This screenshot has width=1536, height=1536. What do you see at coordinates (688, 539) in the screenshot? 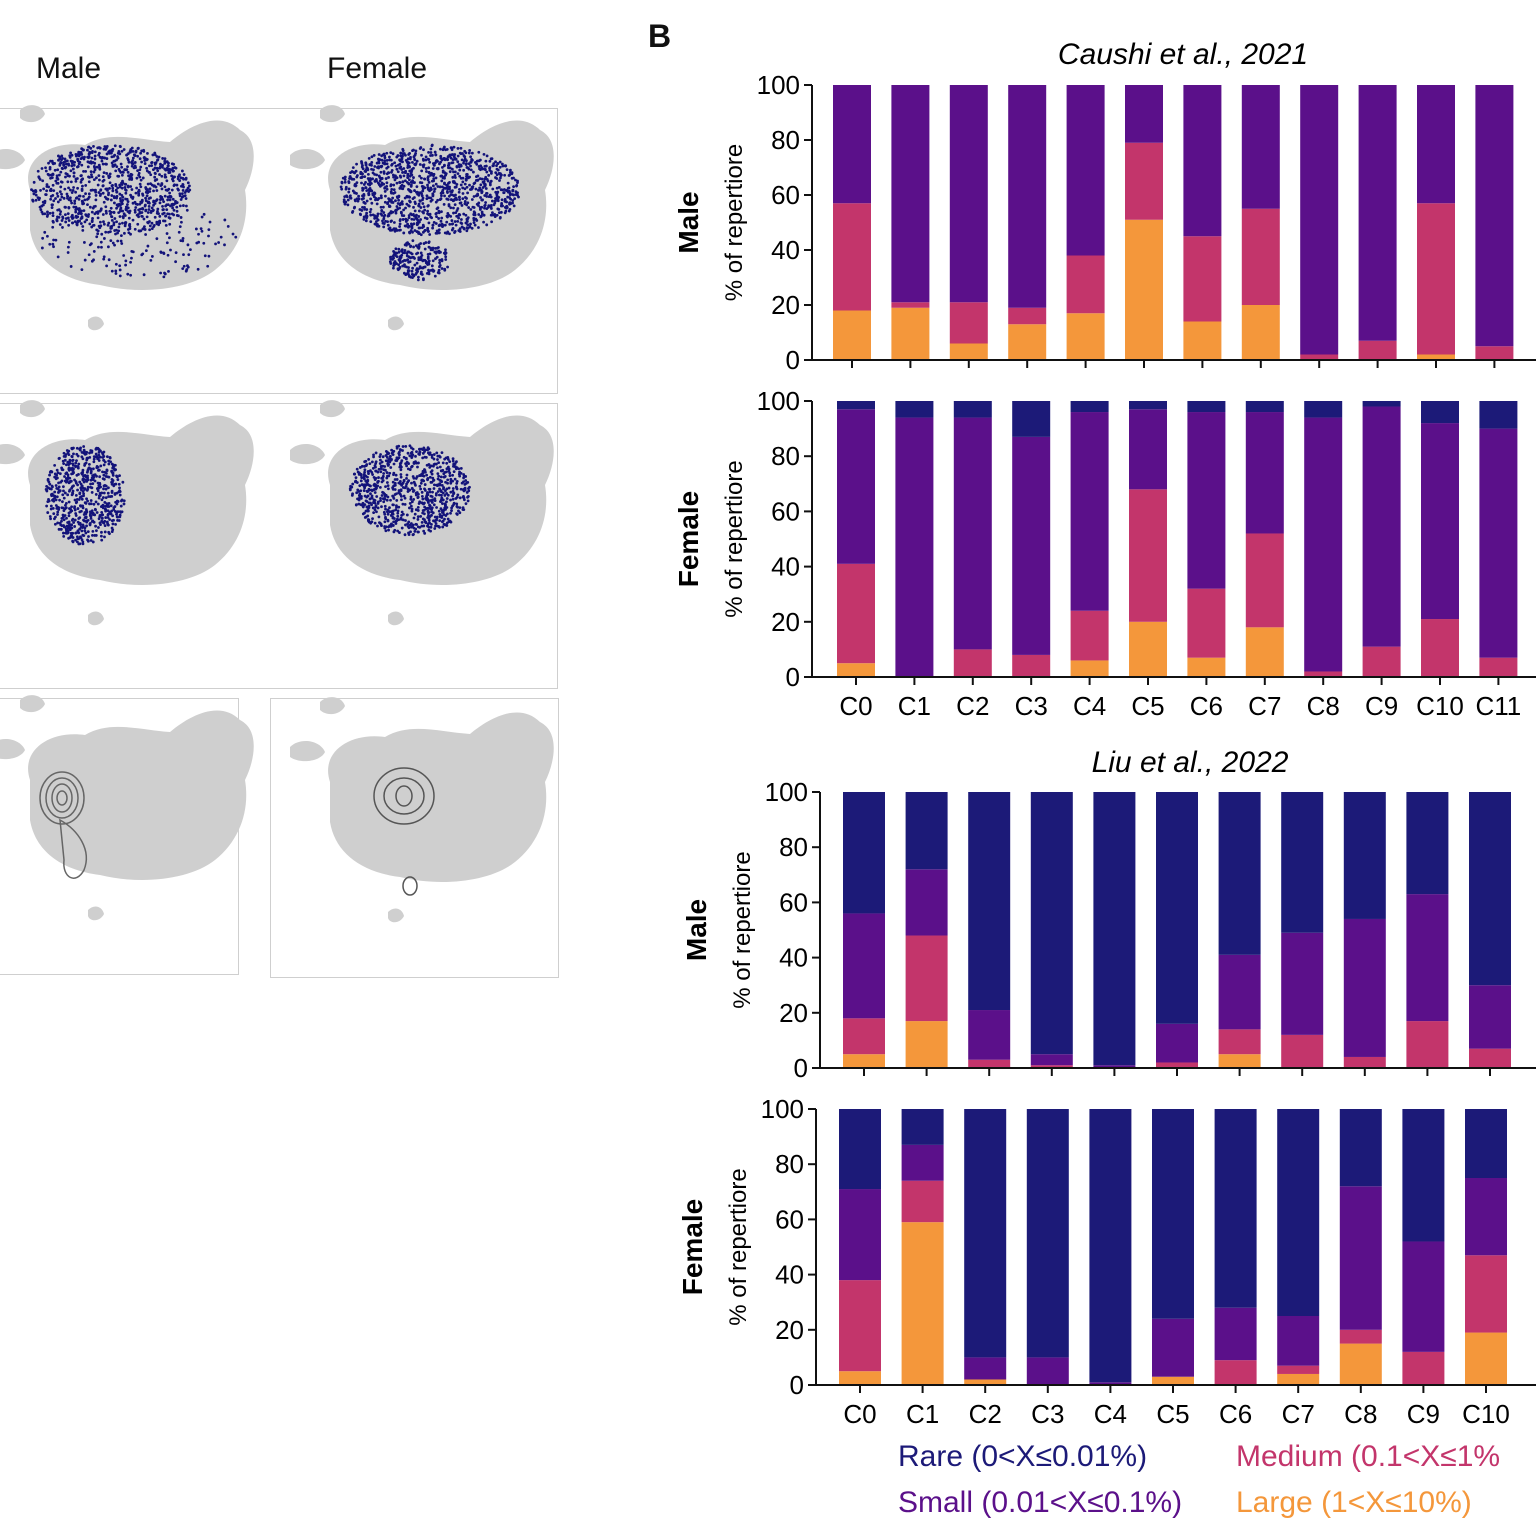
I see `group-label: Female` at bounding box center [688, 539].